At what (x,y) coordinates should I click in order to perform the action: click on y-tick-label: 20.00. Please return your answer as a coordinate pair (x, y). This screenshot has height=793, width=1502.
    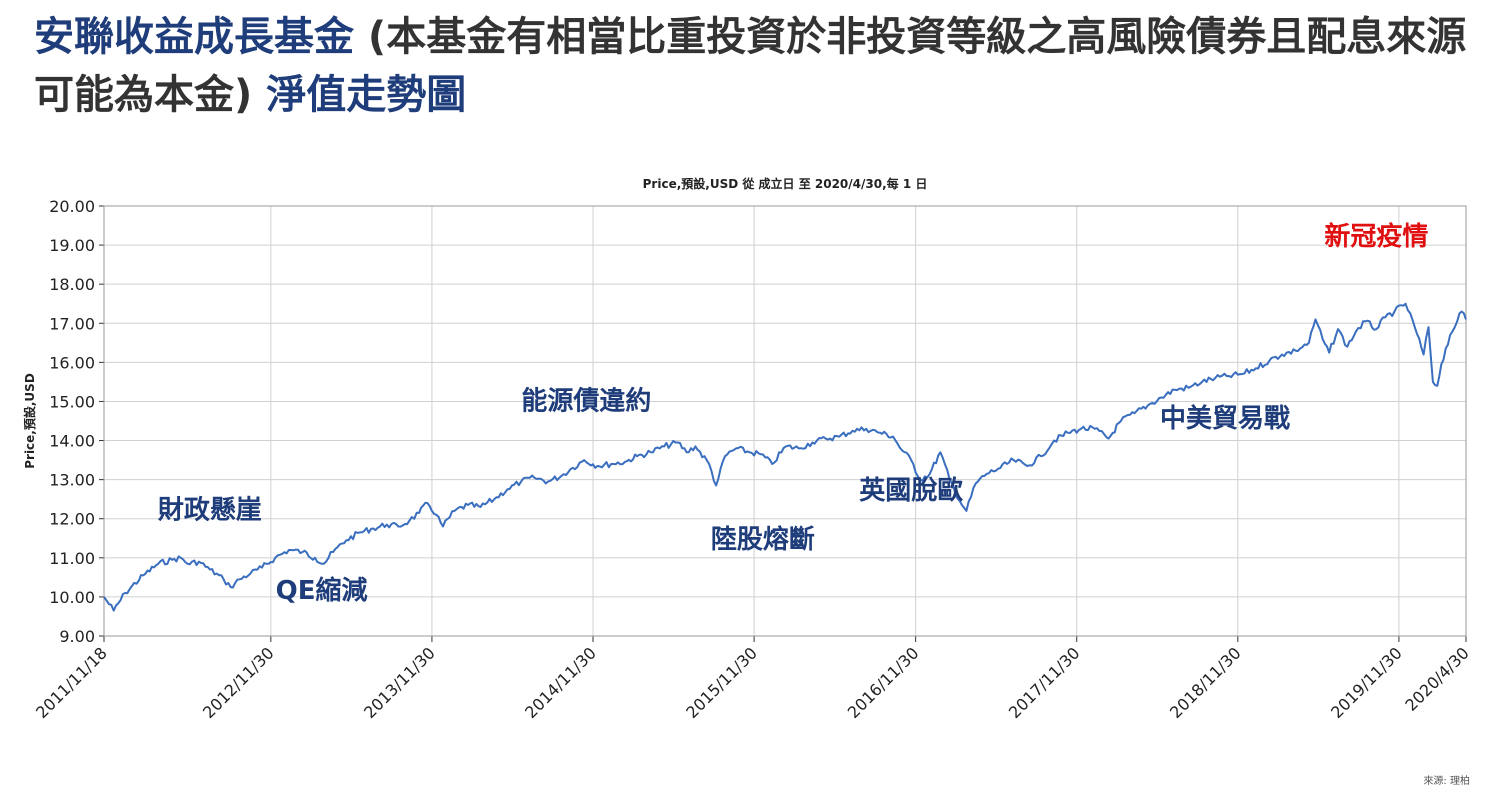
    Looking at the image, I should click on (72, 206).